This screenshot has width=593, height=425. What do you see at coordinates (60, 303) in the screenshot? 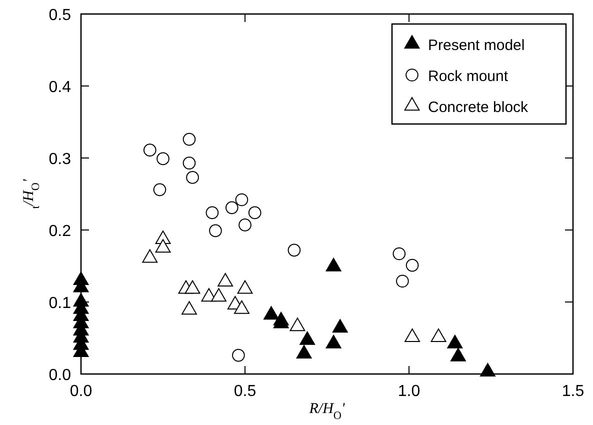
I see `y-tick-label: 0.1` at bounding box center [60, 303].